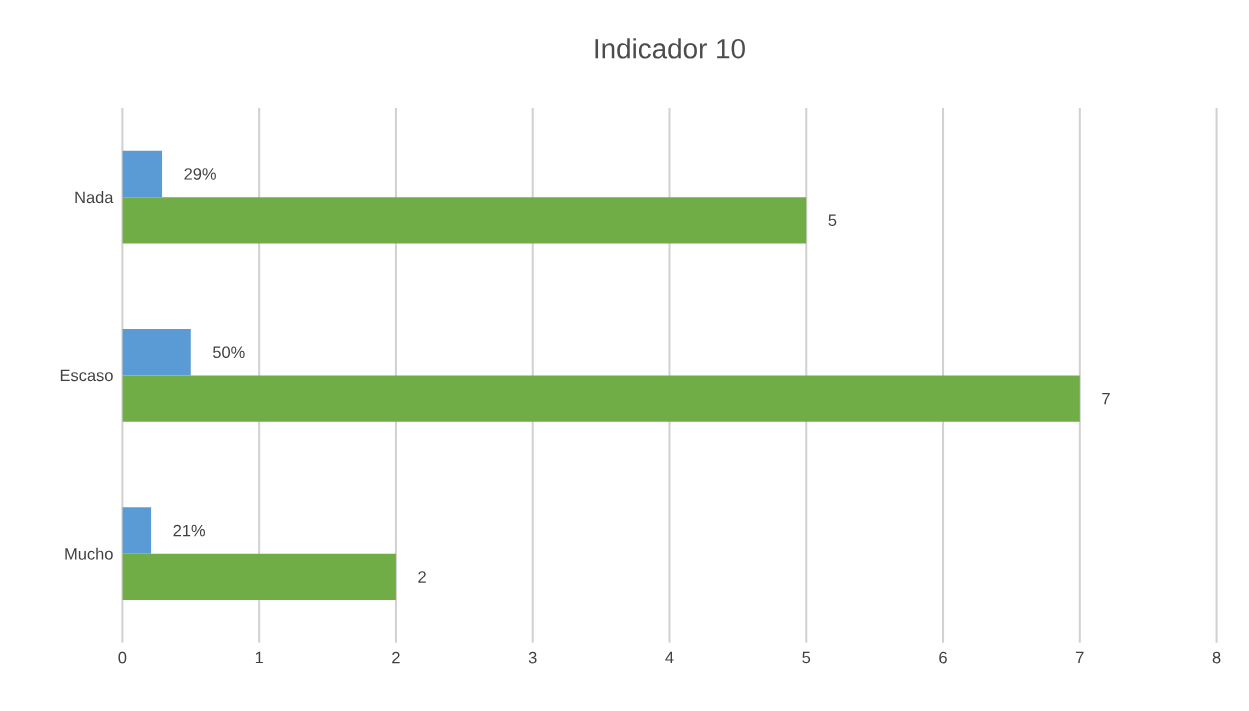 The width and height of the screenshot is (1249, 711). I want to click on data-label: 50%, so click(229, 352).